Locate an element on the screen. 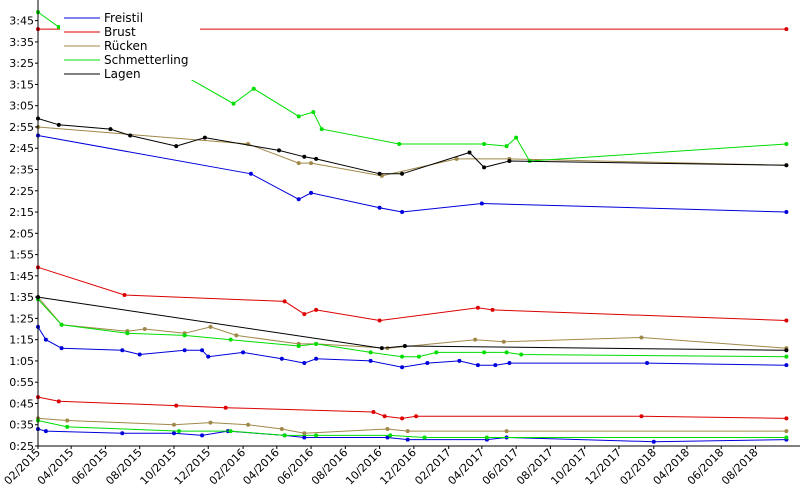  y-tick-label: 1:05 is located at coordinates (21, 361).